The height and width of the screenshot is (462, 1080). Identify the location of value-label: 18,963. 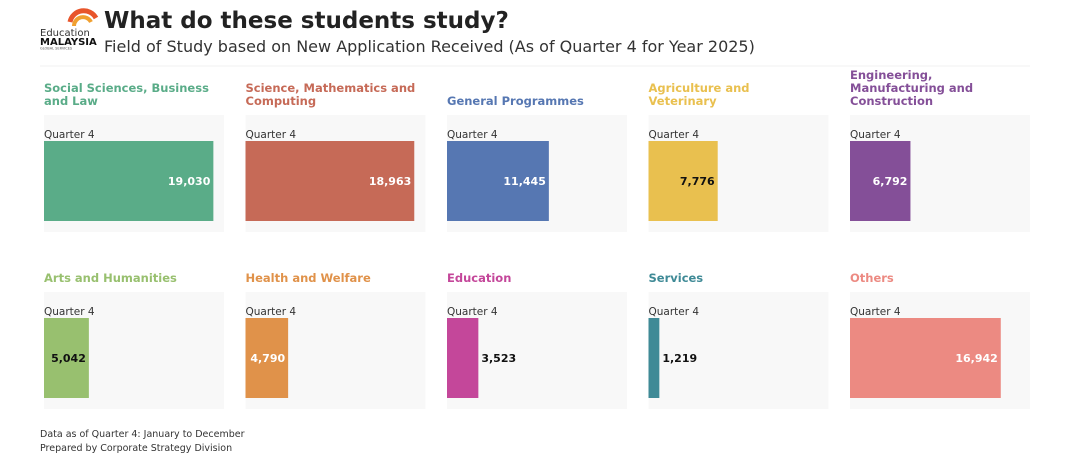
(390, 181).